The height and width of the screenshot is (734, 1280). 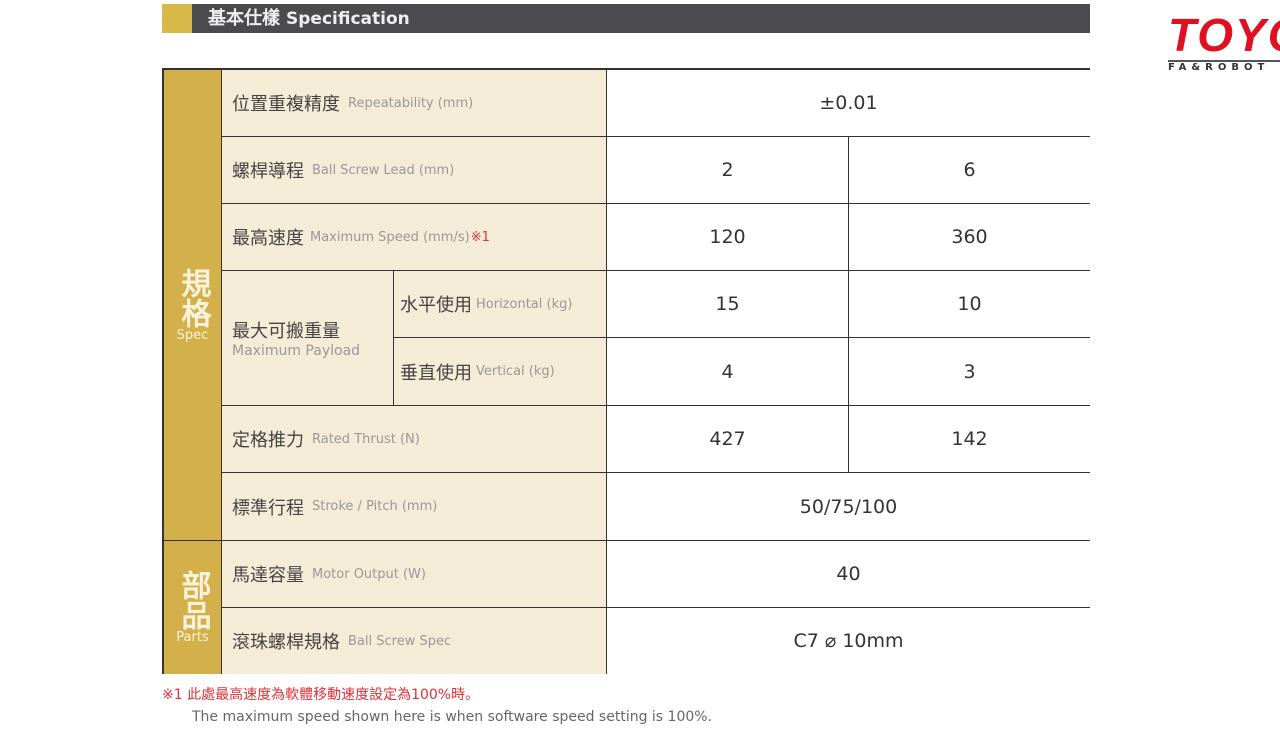 I want to click on value-ballscrew: C7 ⌀ 10mm, so click(x=848, y=641).